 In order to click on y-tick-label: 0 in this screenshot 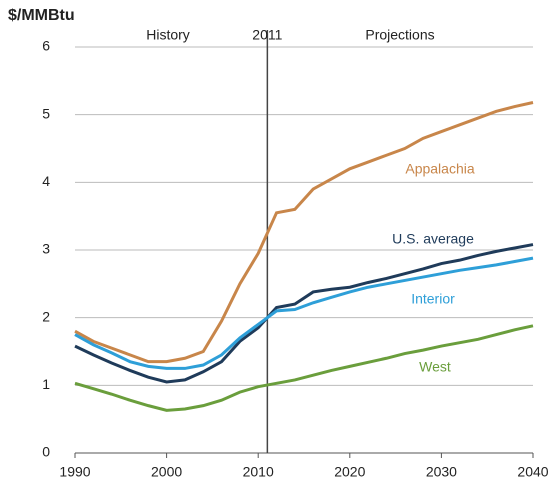, I will do `click(46, 452)`.